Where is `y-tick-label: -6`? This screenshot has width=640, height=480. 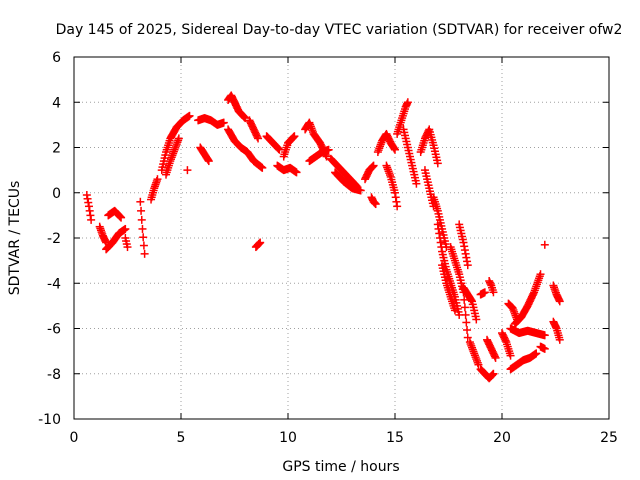
y-tick-label: -6 is located at coordinates (54, 330).